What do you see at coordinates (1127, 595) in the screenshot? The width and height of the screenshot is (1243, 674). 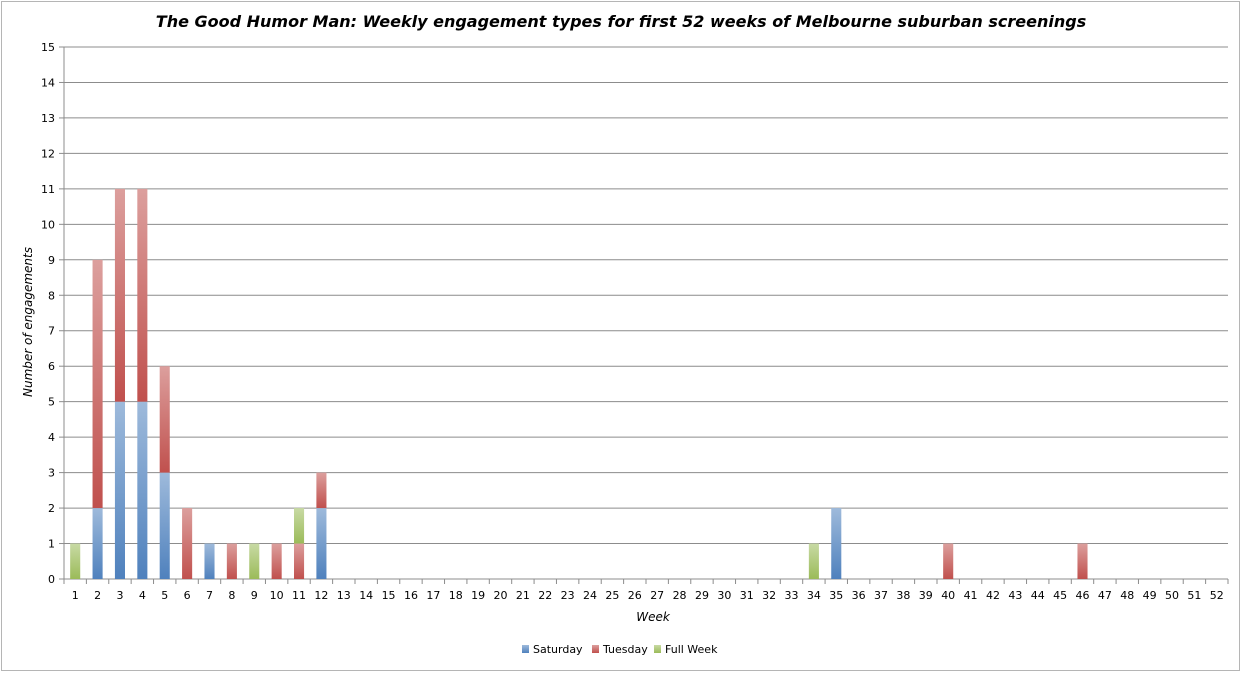 I see `x-tick-label: 48` at bounding box center [1127, 595].